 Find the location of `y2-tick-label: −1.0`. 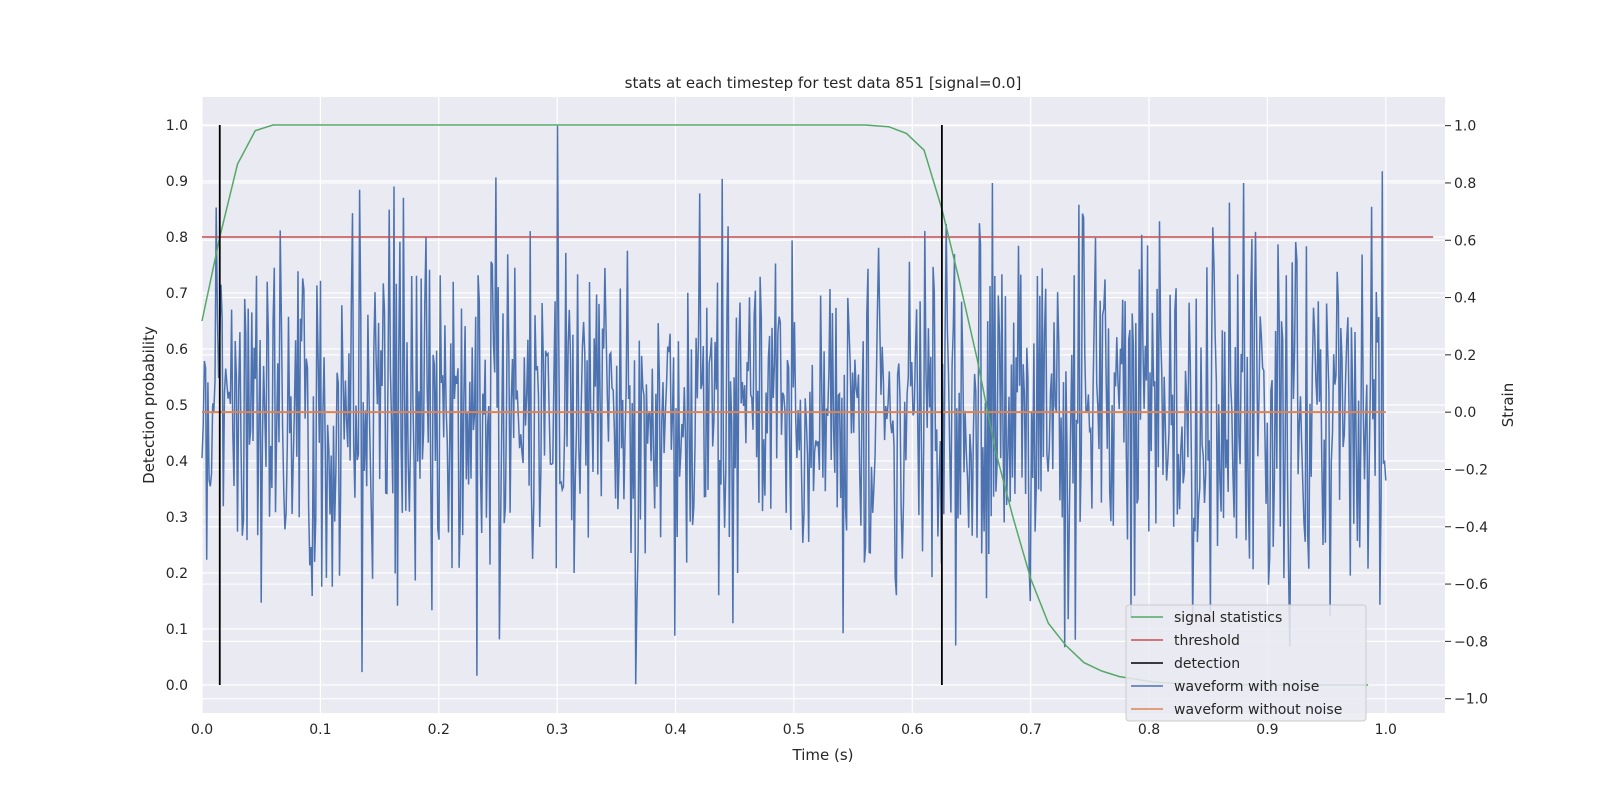

y2-tick-label: −1.0 is located at coordinates (1471, 700).